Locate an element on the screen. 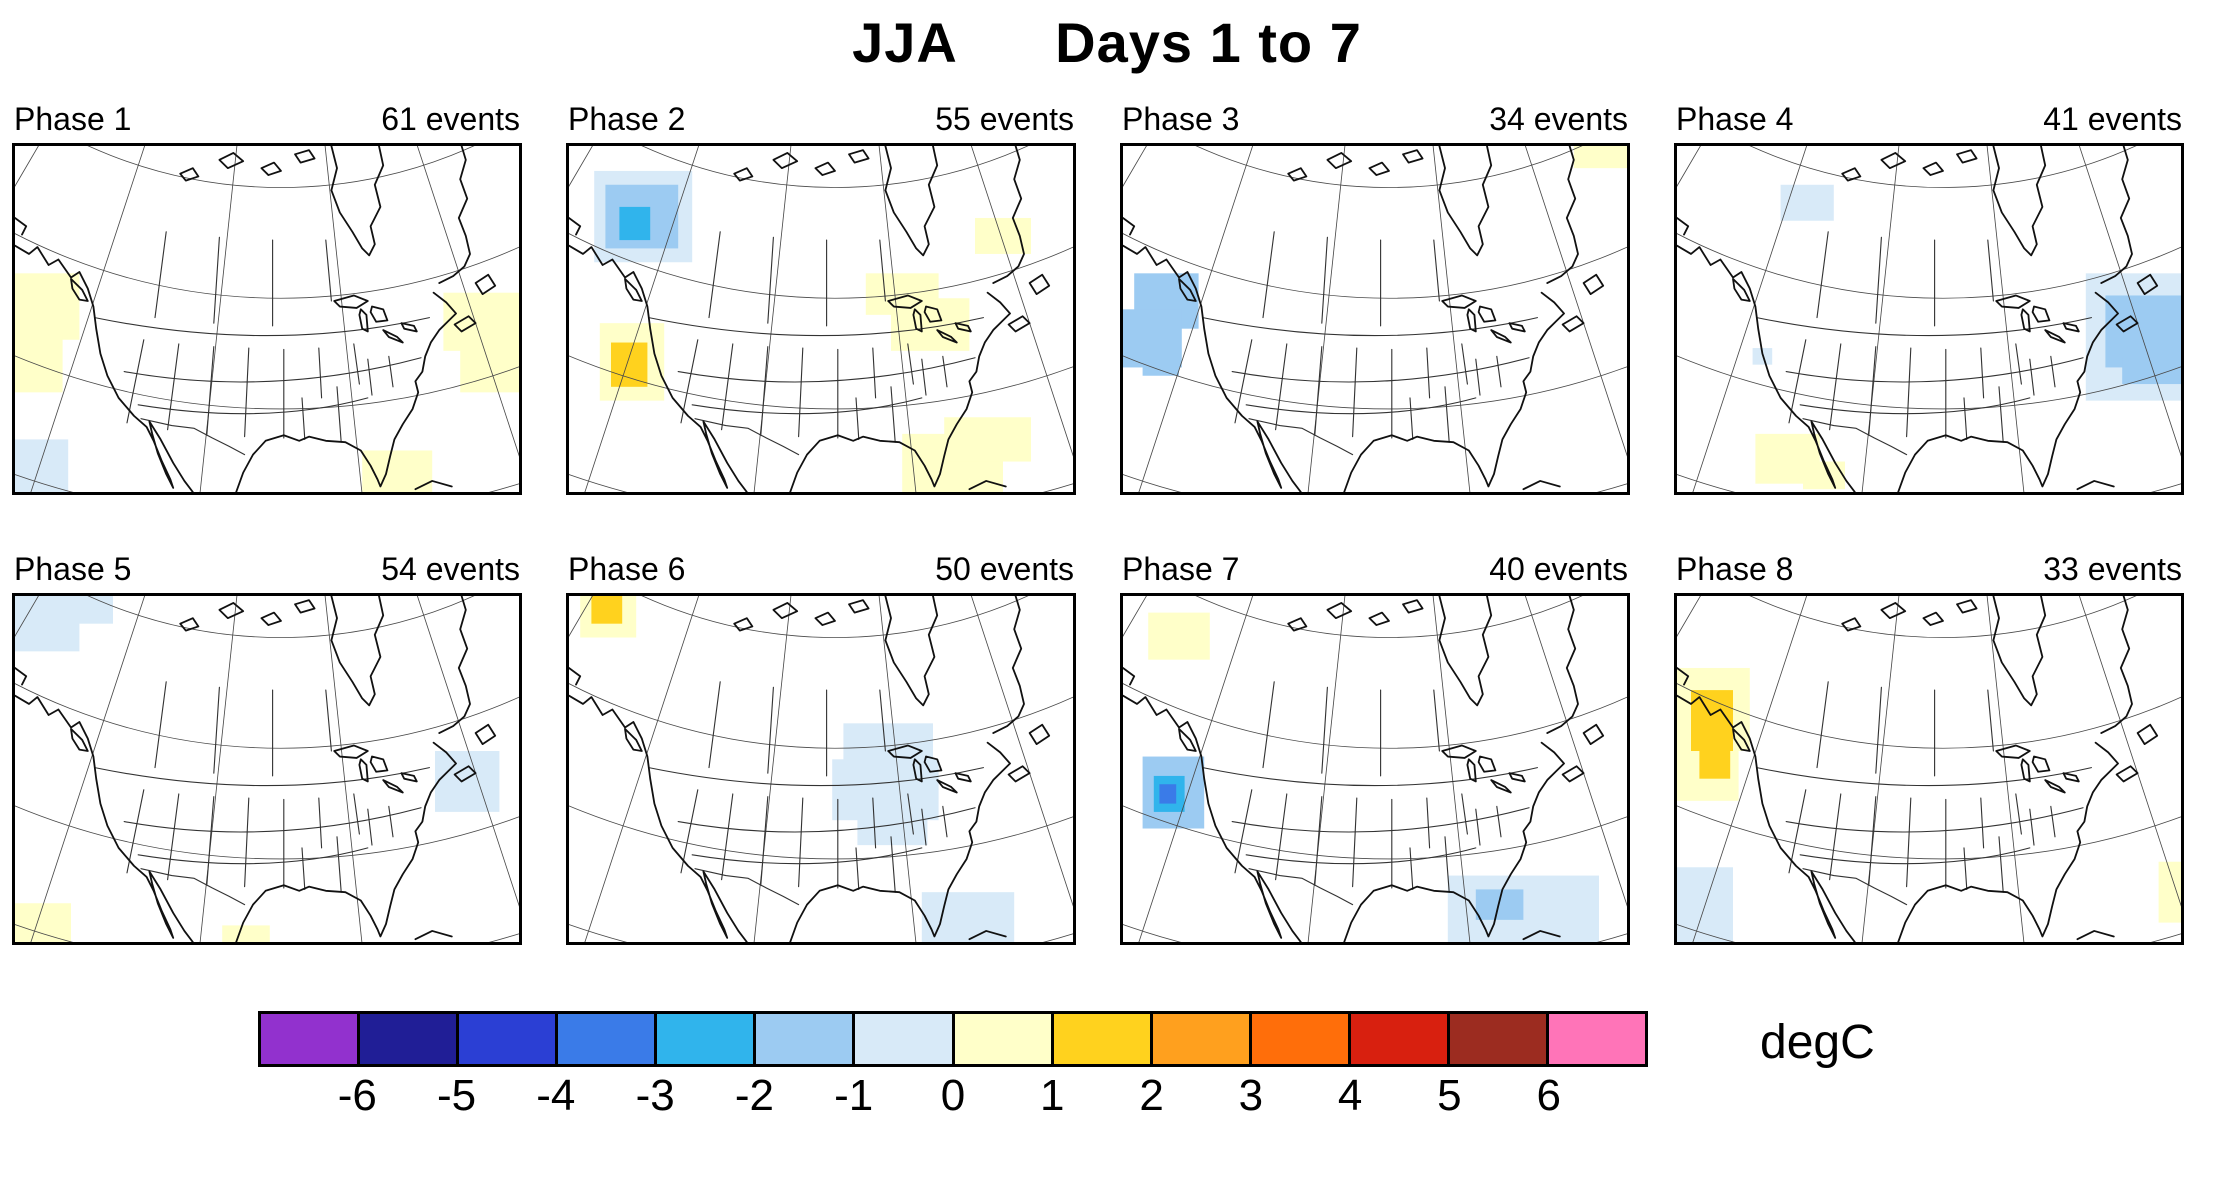  colorbar-tick-label: -3 is located at coordinates (655, 1095).